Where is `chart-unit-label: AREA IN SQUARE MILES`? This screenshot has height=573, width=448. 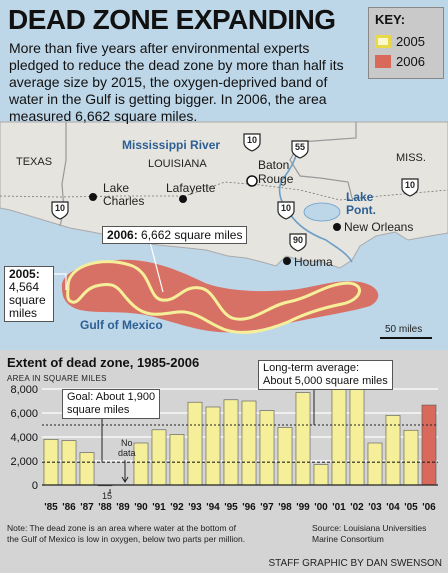
chart-unit-label: AREA IN SQUARE MILES is located at coordinates (57, 378).